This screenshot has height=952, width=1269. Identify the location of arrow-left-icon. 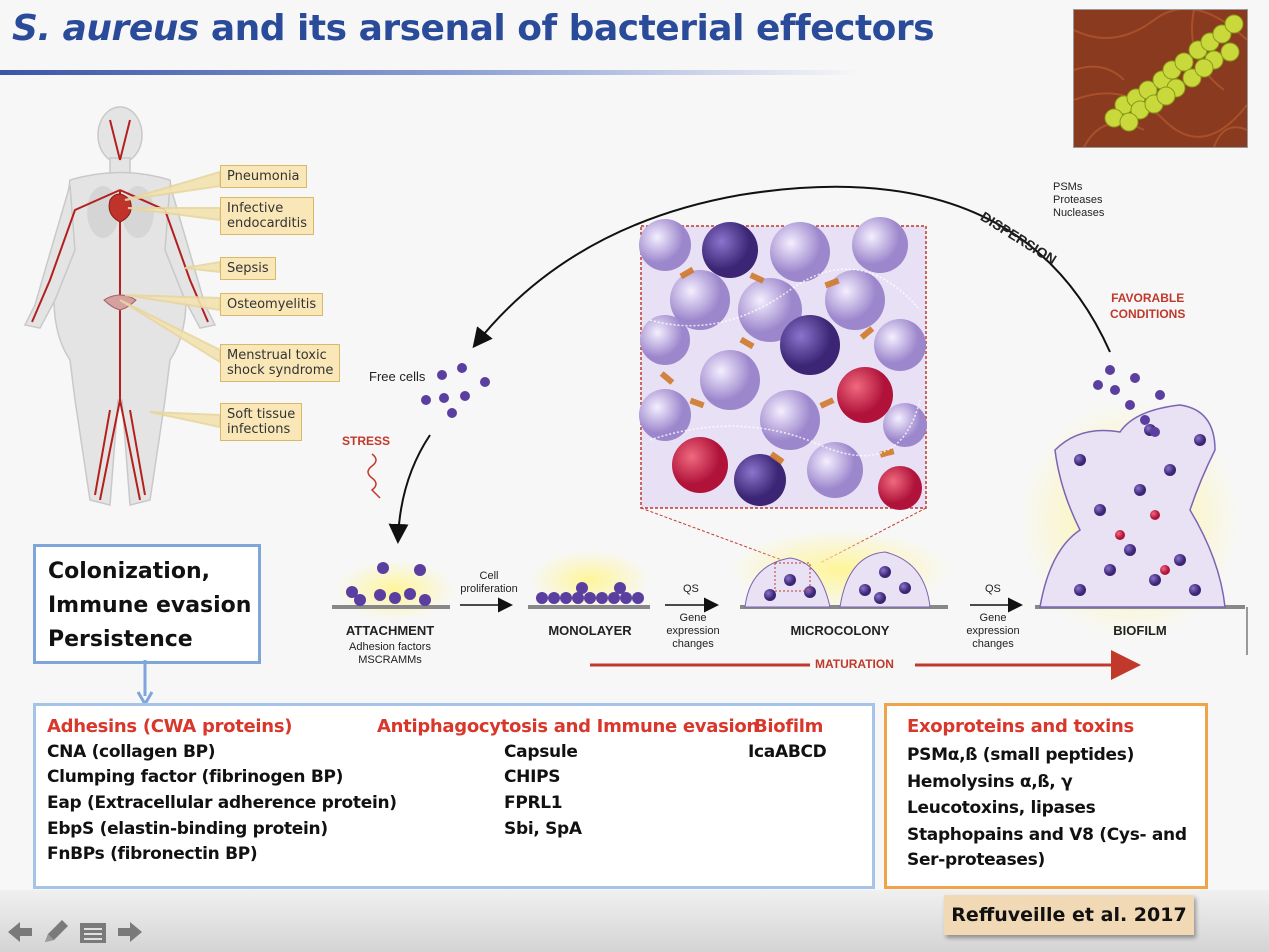
(19, 932).